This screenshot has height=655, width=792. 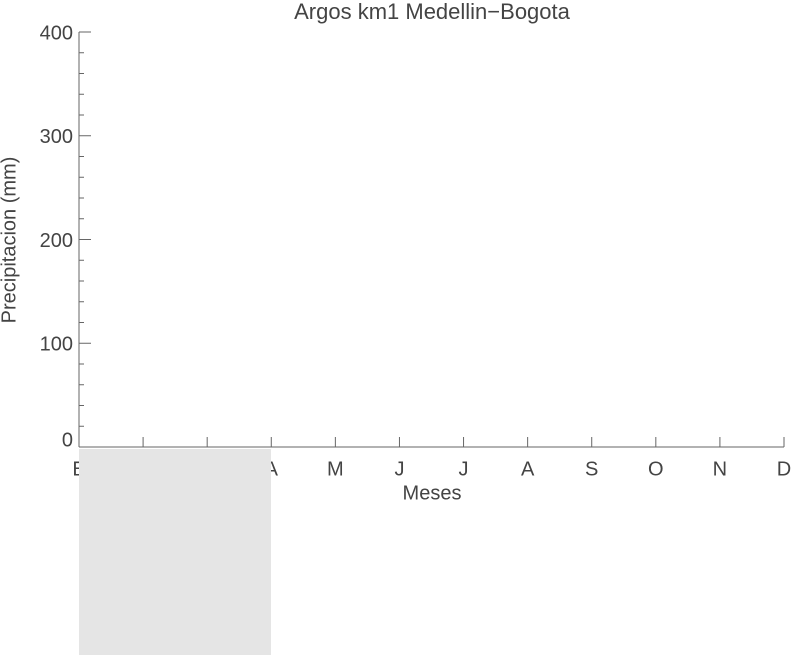 What do you see at coordinates (335, 469) in the screenshot?
I see `x-tick-label: M` at bounding box center [335, 469].